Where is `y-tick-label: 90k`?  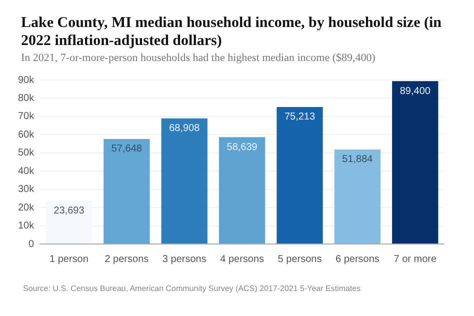
y-tick-label: 90k is located at coordinates (27, 80).